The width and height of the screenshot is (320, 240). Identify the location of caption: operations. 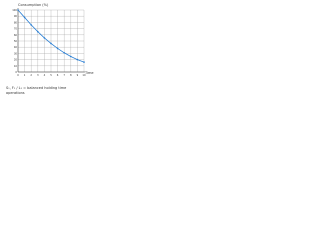
(15, 93).